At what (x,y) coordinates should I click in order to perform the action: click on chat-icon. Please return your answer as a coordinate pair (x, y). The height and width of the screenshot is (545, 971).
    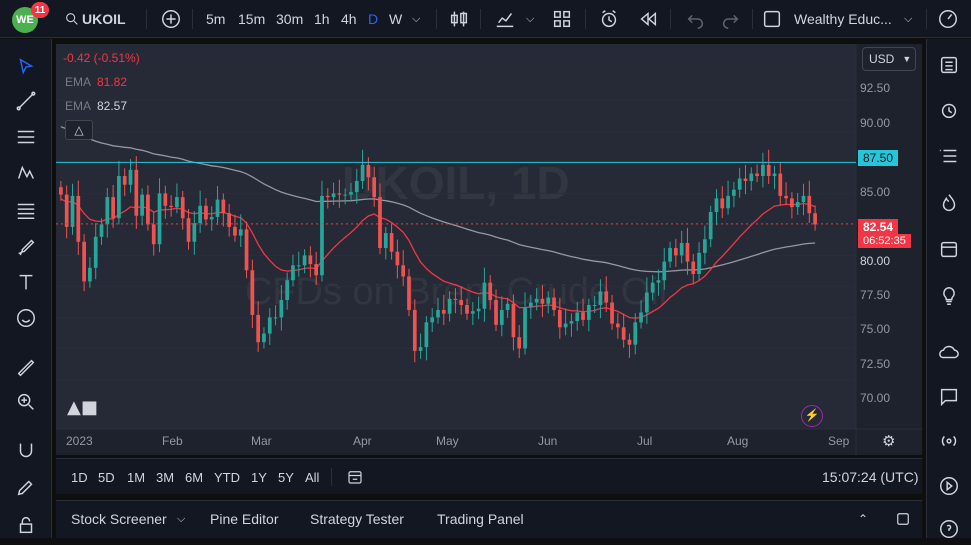
    Looking at the image, I should click on (949, 352).